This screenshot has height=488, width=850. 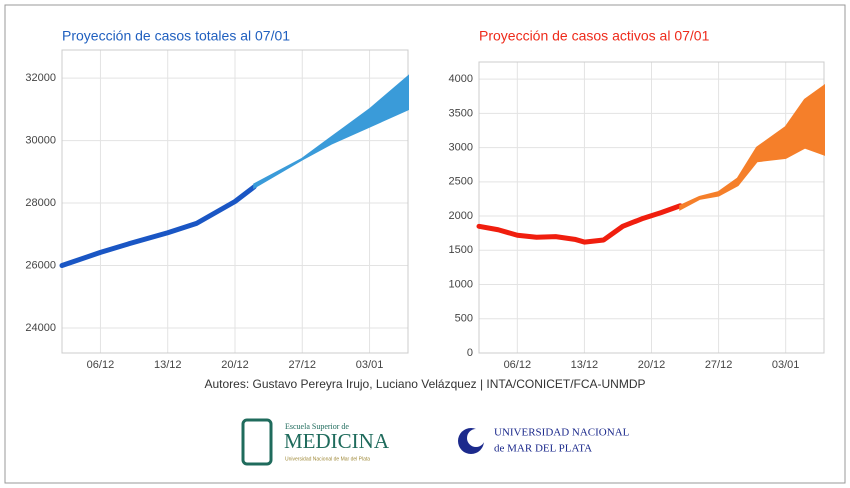 What do you see at coordinates (176, 36) in the screenshot?
I see `chart-title: Proyección de casos totales al 07/01` at bounding box center [176, 36].